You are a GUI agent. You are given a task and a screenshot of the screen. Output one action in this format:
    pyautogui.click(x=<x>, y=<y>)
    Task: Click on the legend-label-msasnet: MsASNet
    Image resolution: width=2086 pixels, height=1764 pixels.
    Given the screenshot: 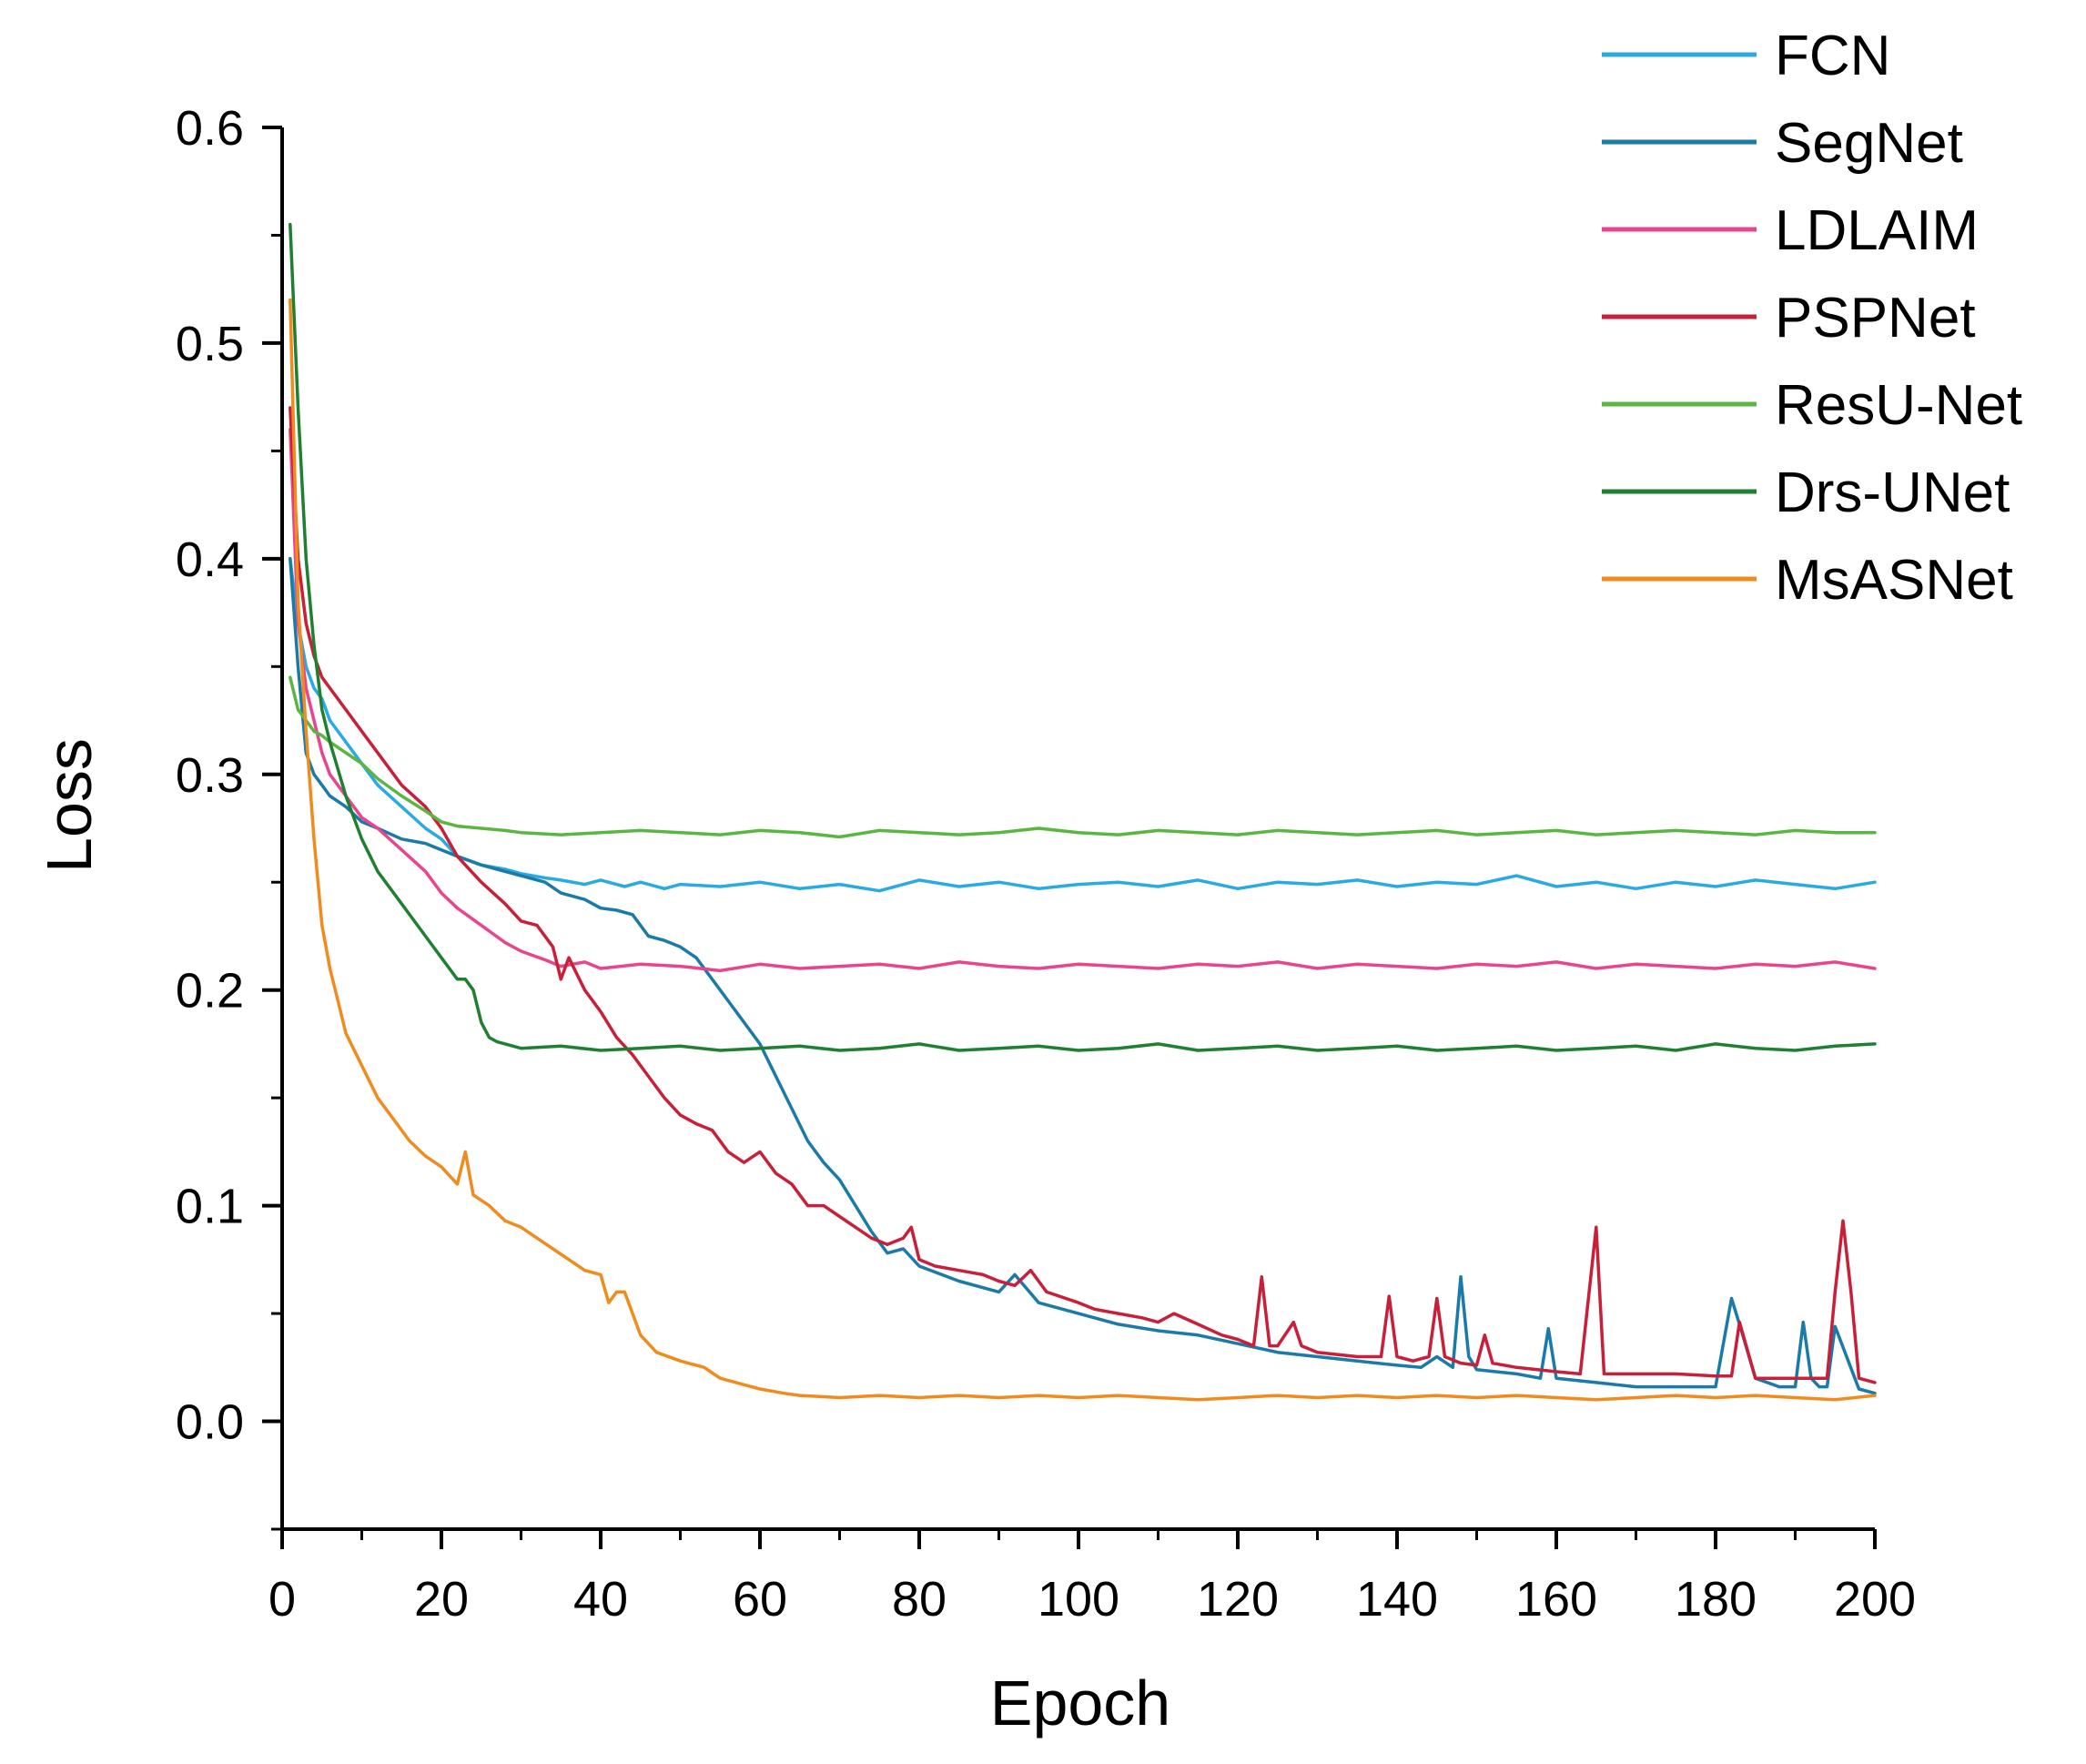 What is the action you would take?
    pyautogui.click(x=1894, y=580)
    